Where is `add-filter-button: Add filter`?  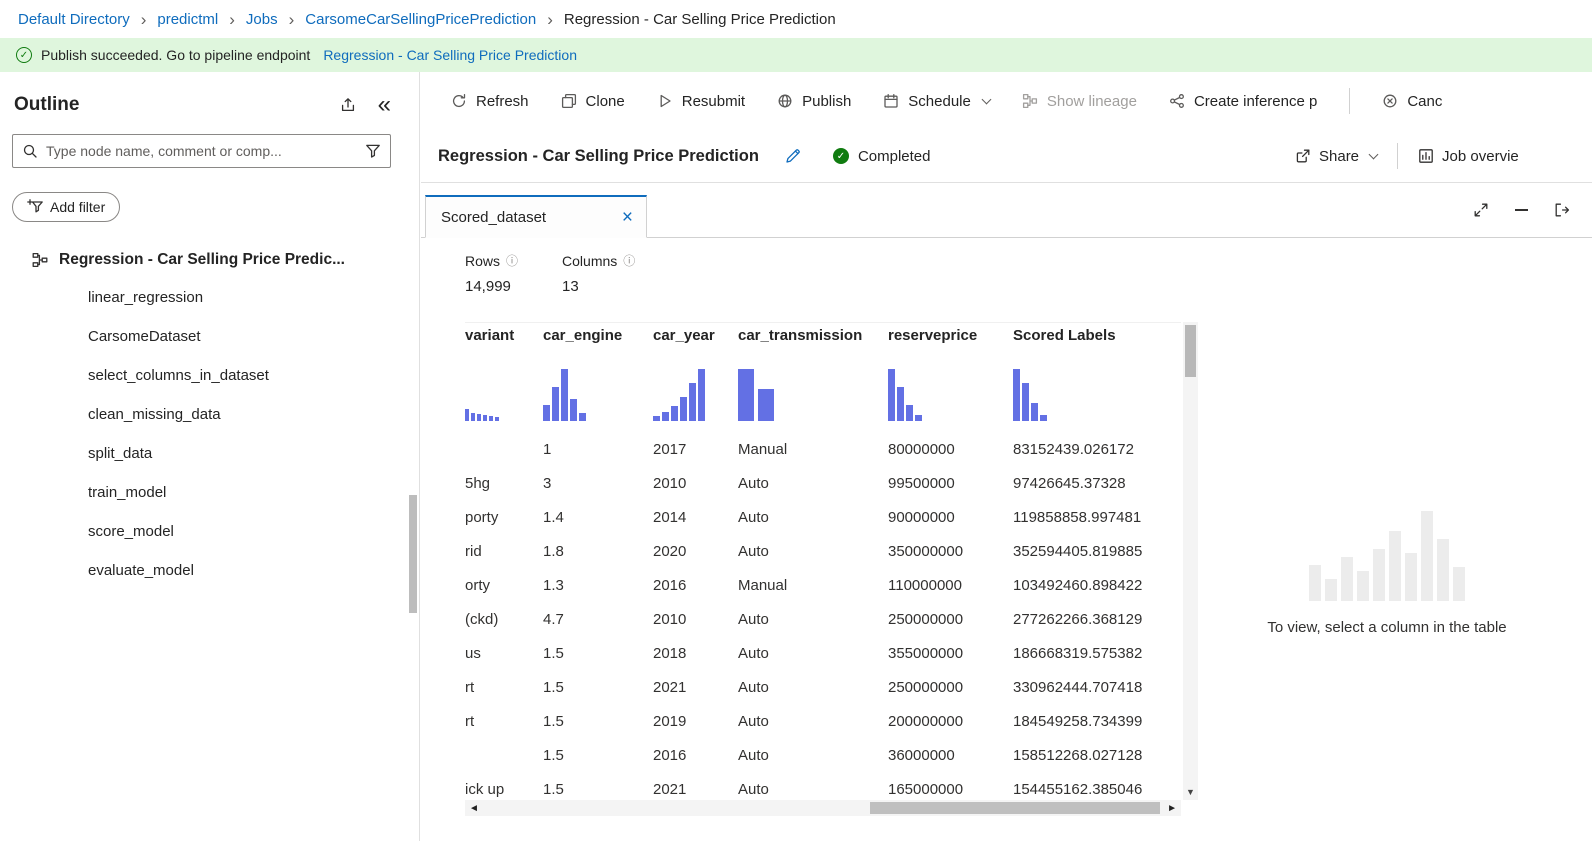 add-filter-button: Add filter is located at coordinates (66, 207).